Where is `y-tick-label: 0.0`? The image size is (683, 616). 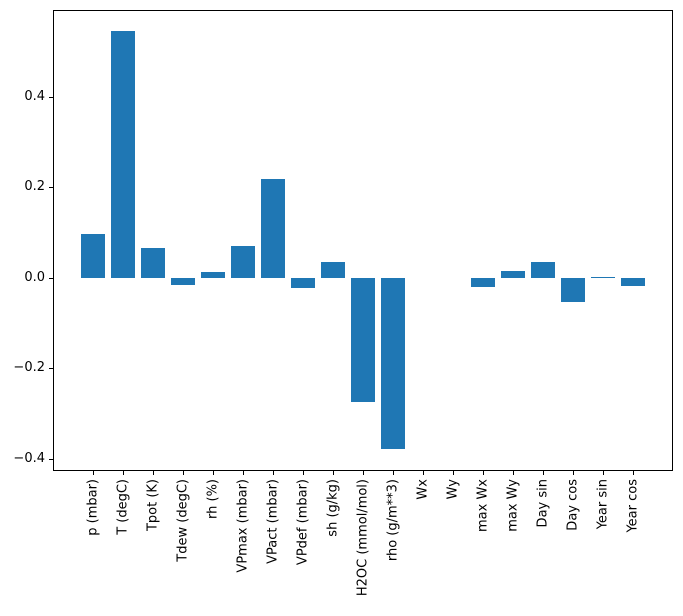 y-tick-label: 0.0 is located at coordinates (34, 277).